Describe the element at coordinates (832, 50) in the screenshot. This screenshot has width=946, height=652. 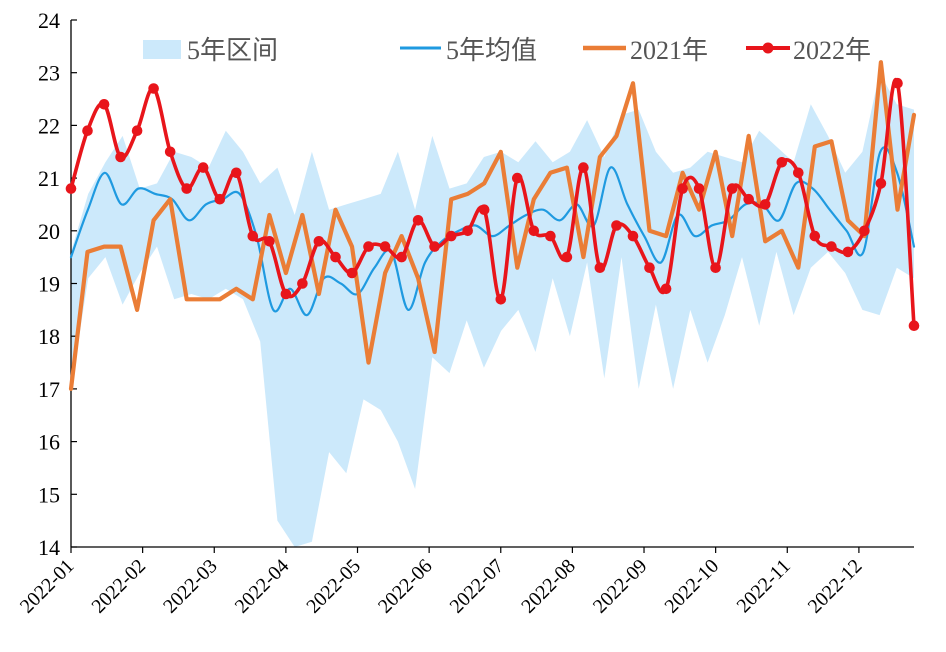
I see `legend-label-2022: 2022年` at that location.